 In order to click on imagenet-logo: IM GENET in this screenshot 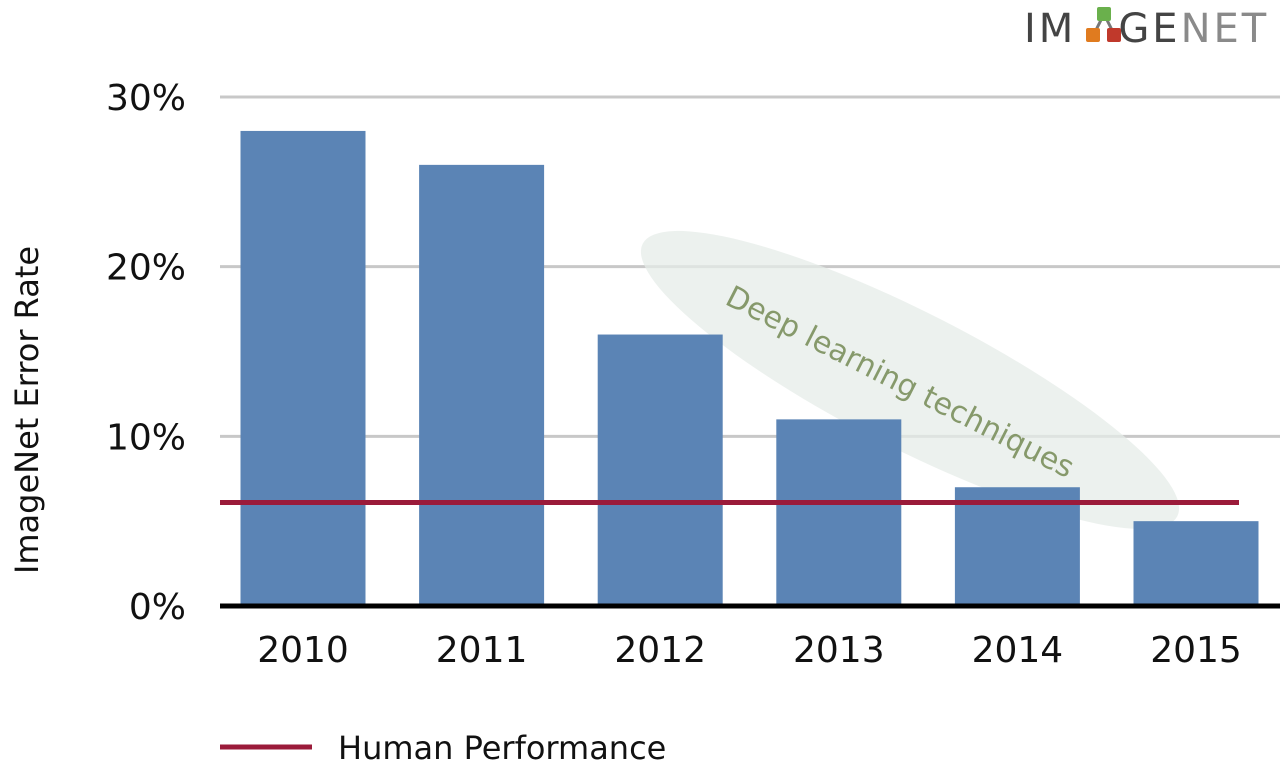, I will do `click(1146, 29)`.